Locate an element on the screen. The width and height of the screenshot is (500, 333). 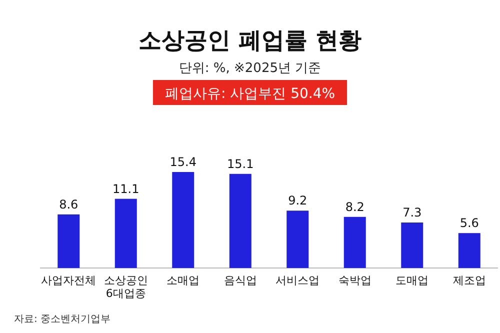
x-tick-label: 제조업 is located at coordinates (469, 280).